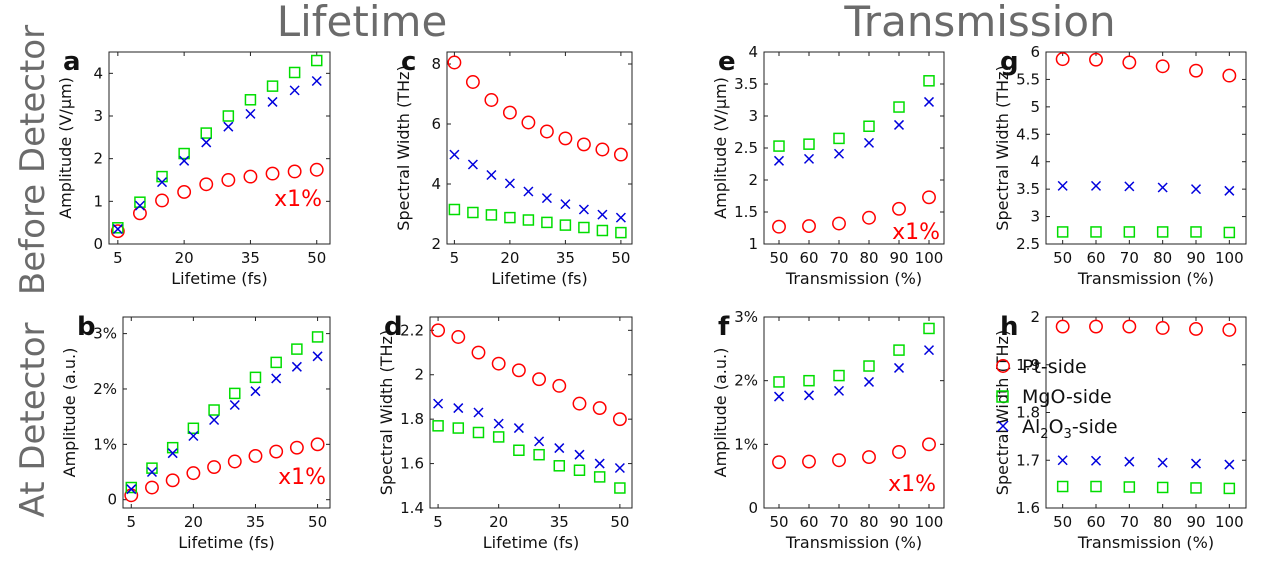 This screenshot has width=1262, height=564. What do you see at coordinates (720, 413) in the screenshot?
I see `y-axis-label: Amplitude (a.u.)` at bounding box center [720, 413].